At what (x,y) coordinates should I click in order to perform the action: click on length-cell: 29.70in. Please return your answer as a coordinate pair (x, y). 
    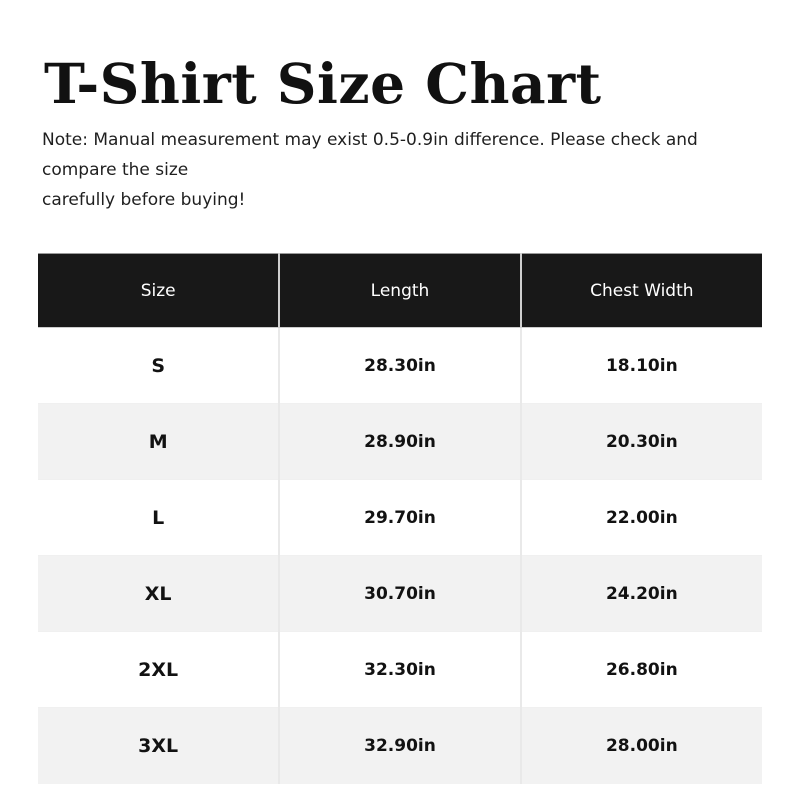
    Looking at the image, I should click on (399, 517).